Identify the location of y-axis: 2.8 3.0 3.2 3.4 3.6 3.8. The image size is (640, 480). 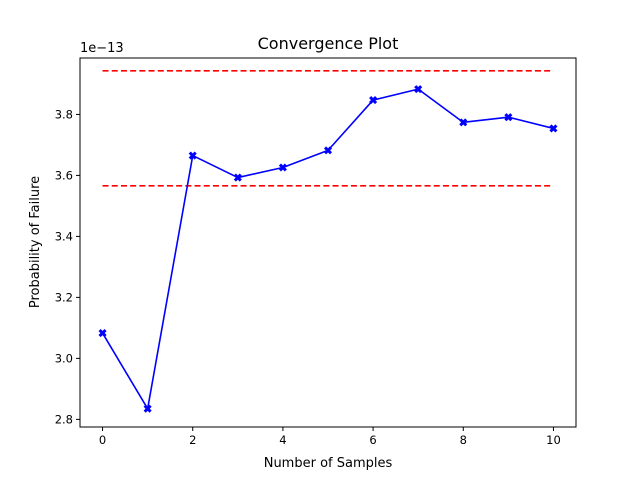
(67, 266).